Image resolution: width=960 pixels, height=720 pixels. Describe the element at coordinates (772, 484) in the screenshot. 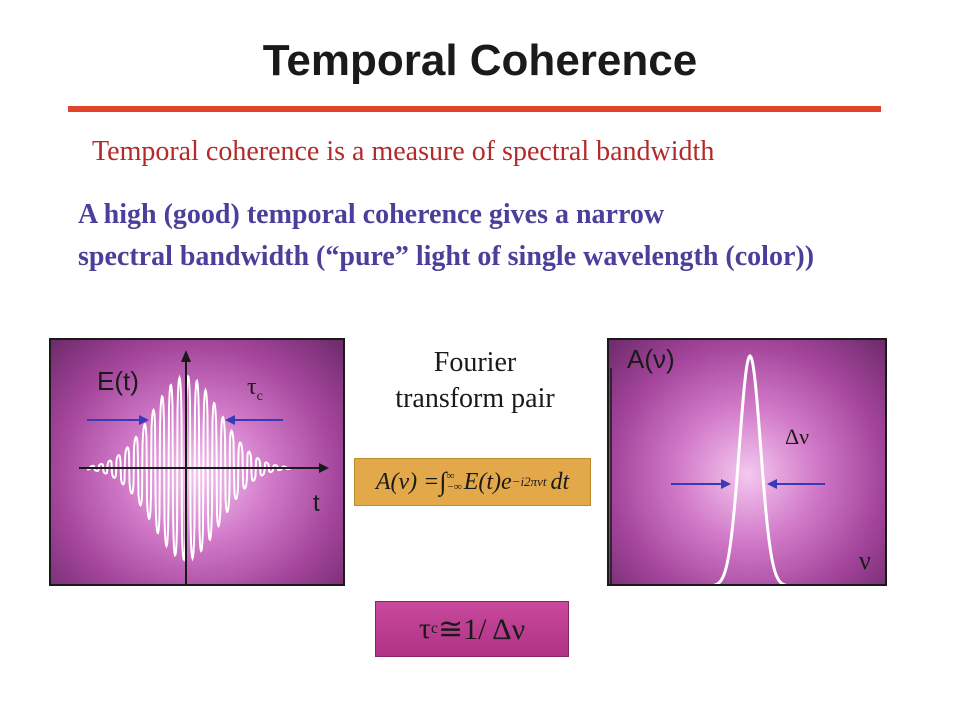

I see `bandwidth-right-arrowhead` at that location.